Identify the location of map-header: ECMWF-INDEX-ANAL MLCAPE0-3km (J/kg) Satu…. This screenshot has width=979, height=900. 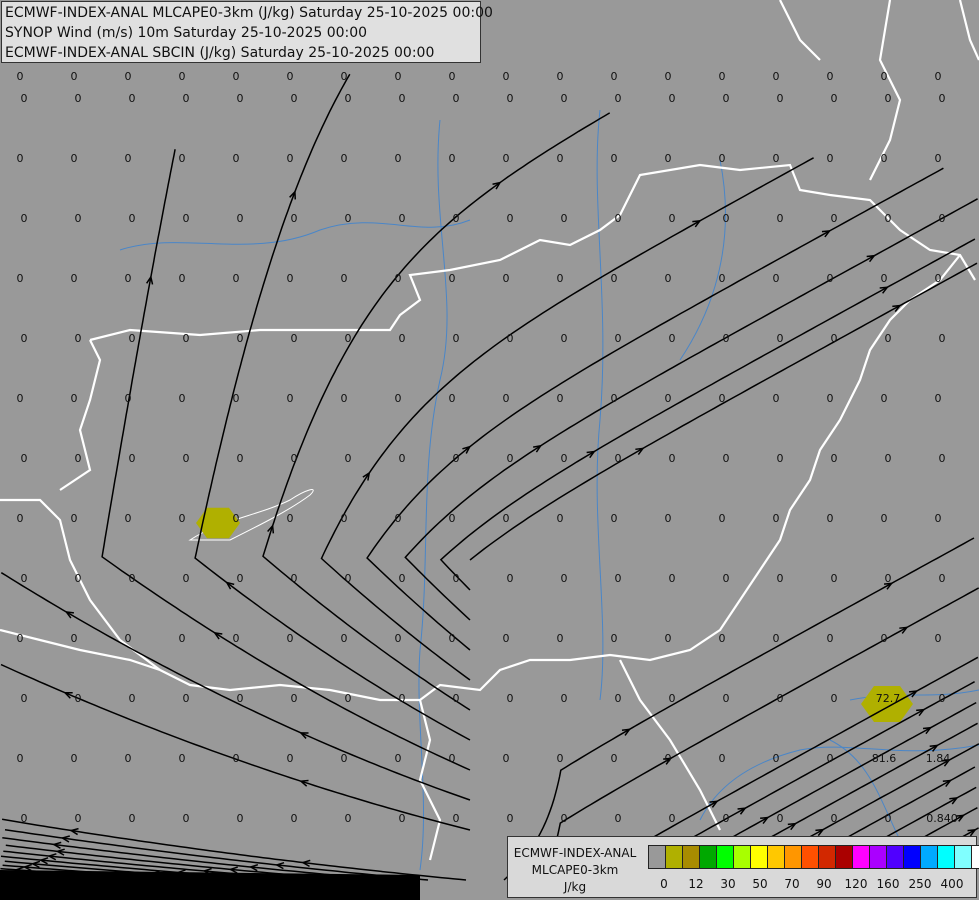
(247, 32).